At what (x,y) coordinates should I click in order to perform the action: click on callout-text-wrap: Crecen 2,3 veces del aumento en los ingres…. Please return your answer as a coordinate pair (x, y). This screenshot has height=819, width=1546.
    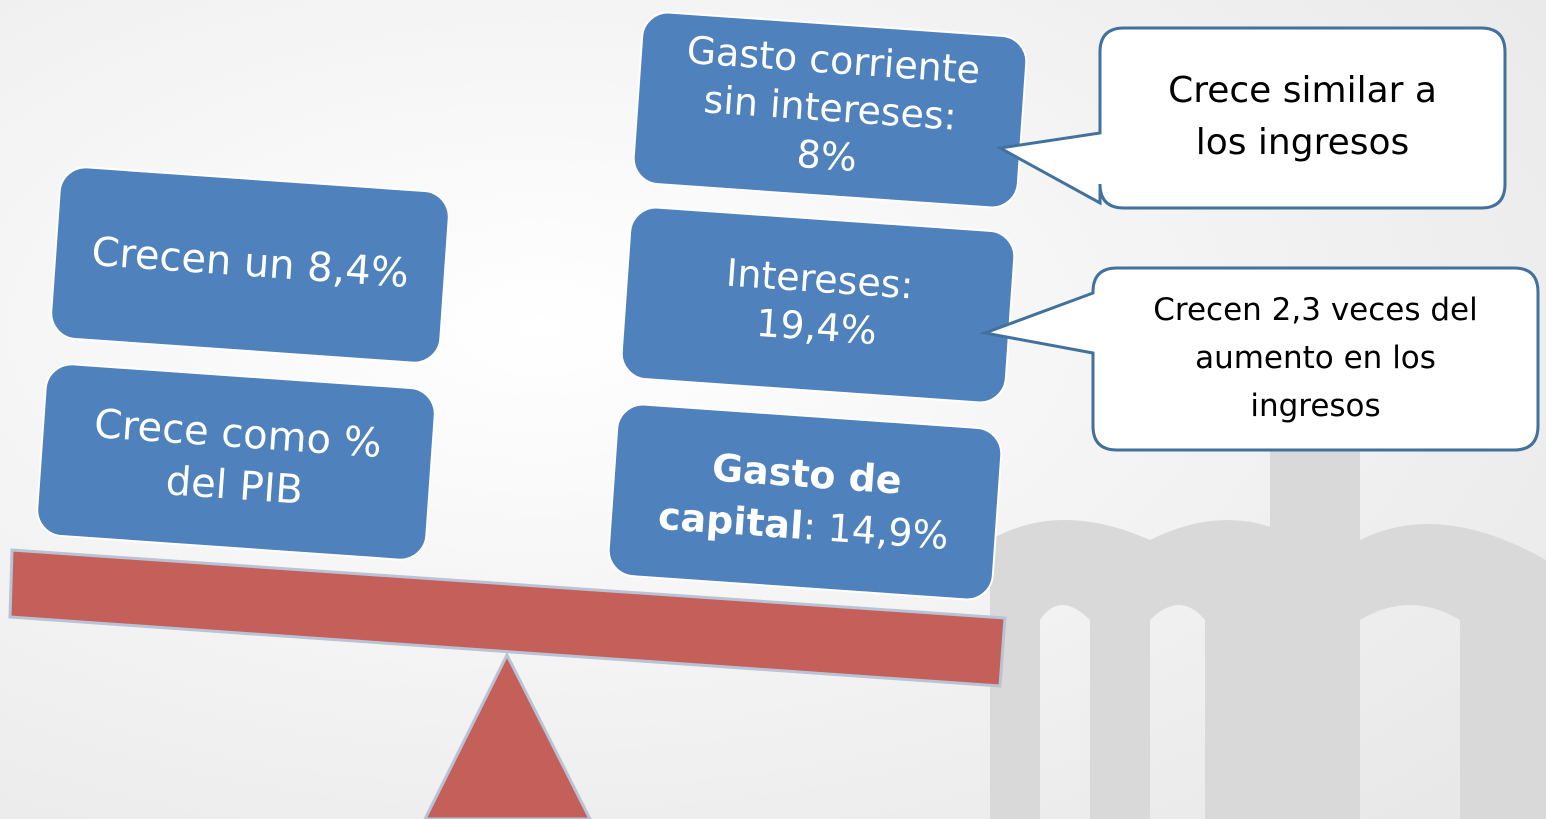
    Looking at the image, I should click on (1315, 358).